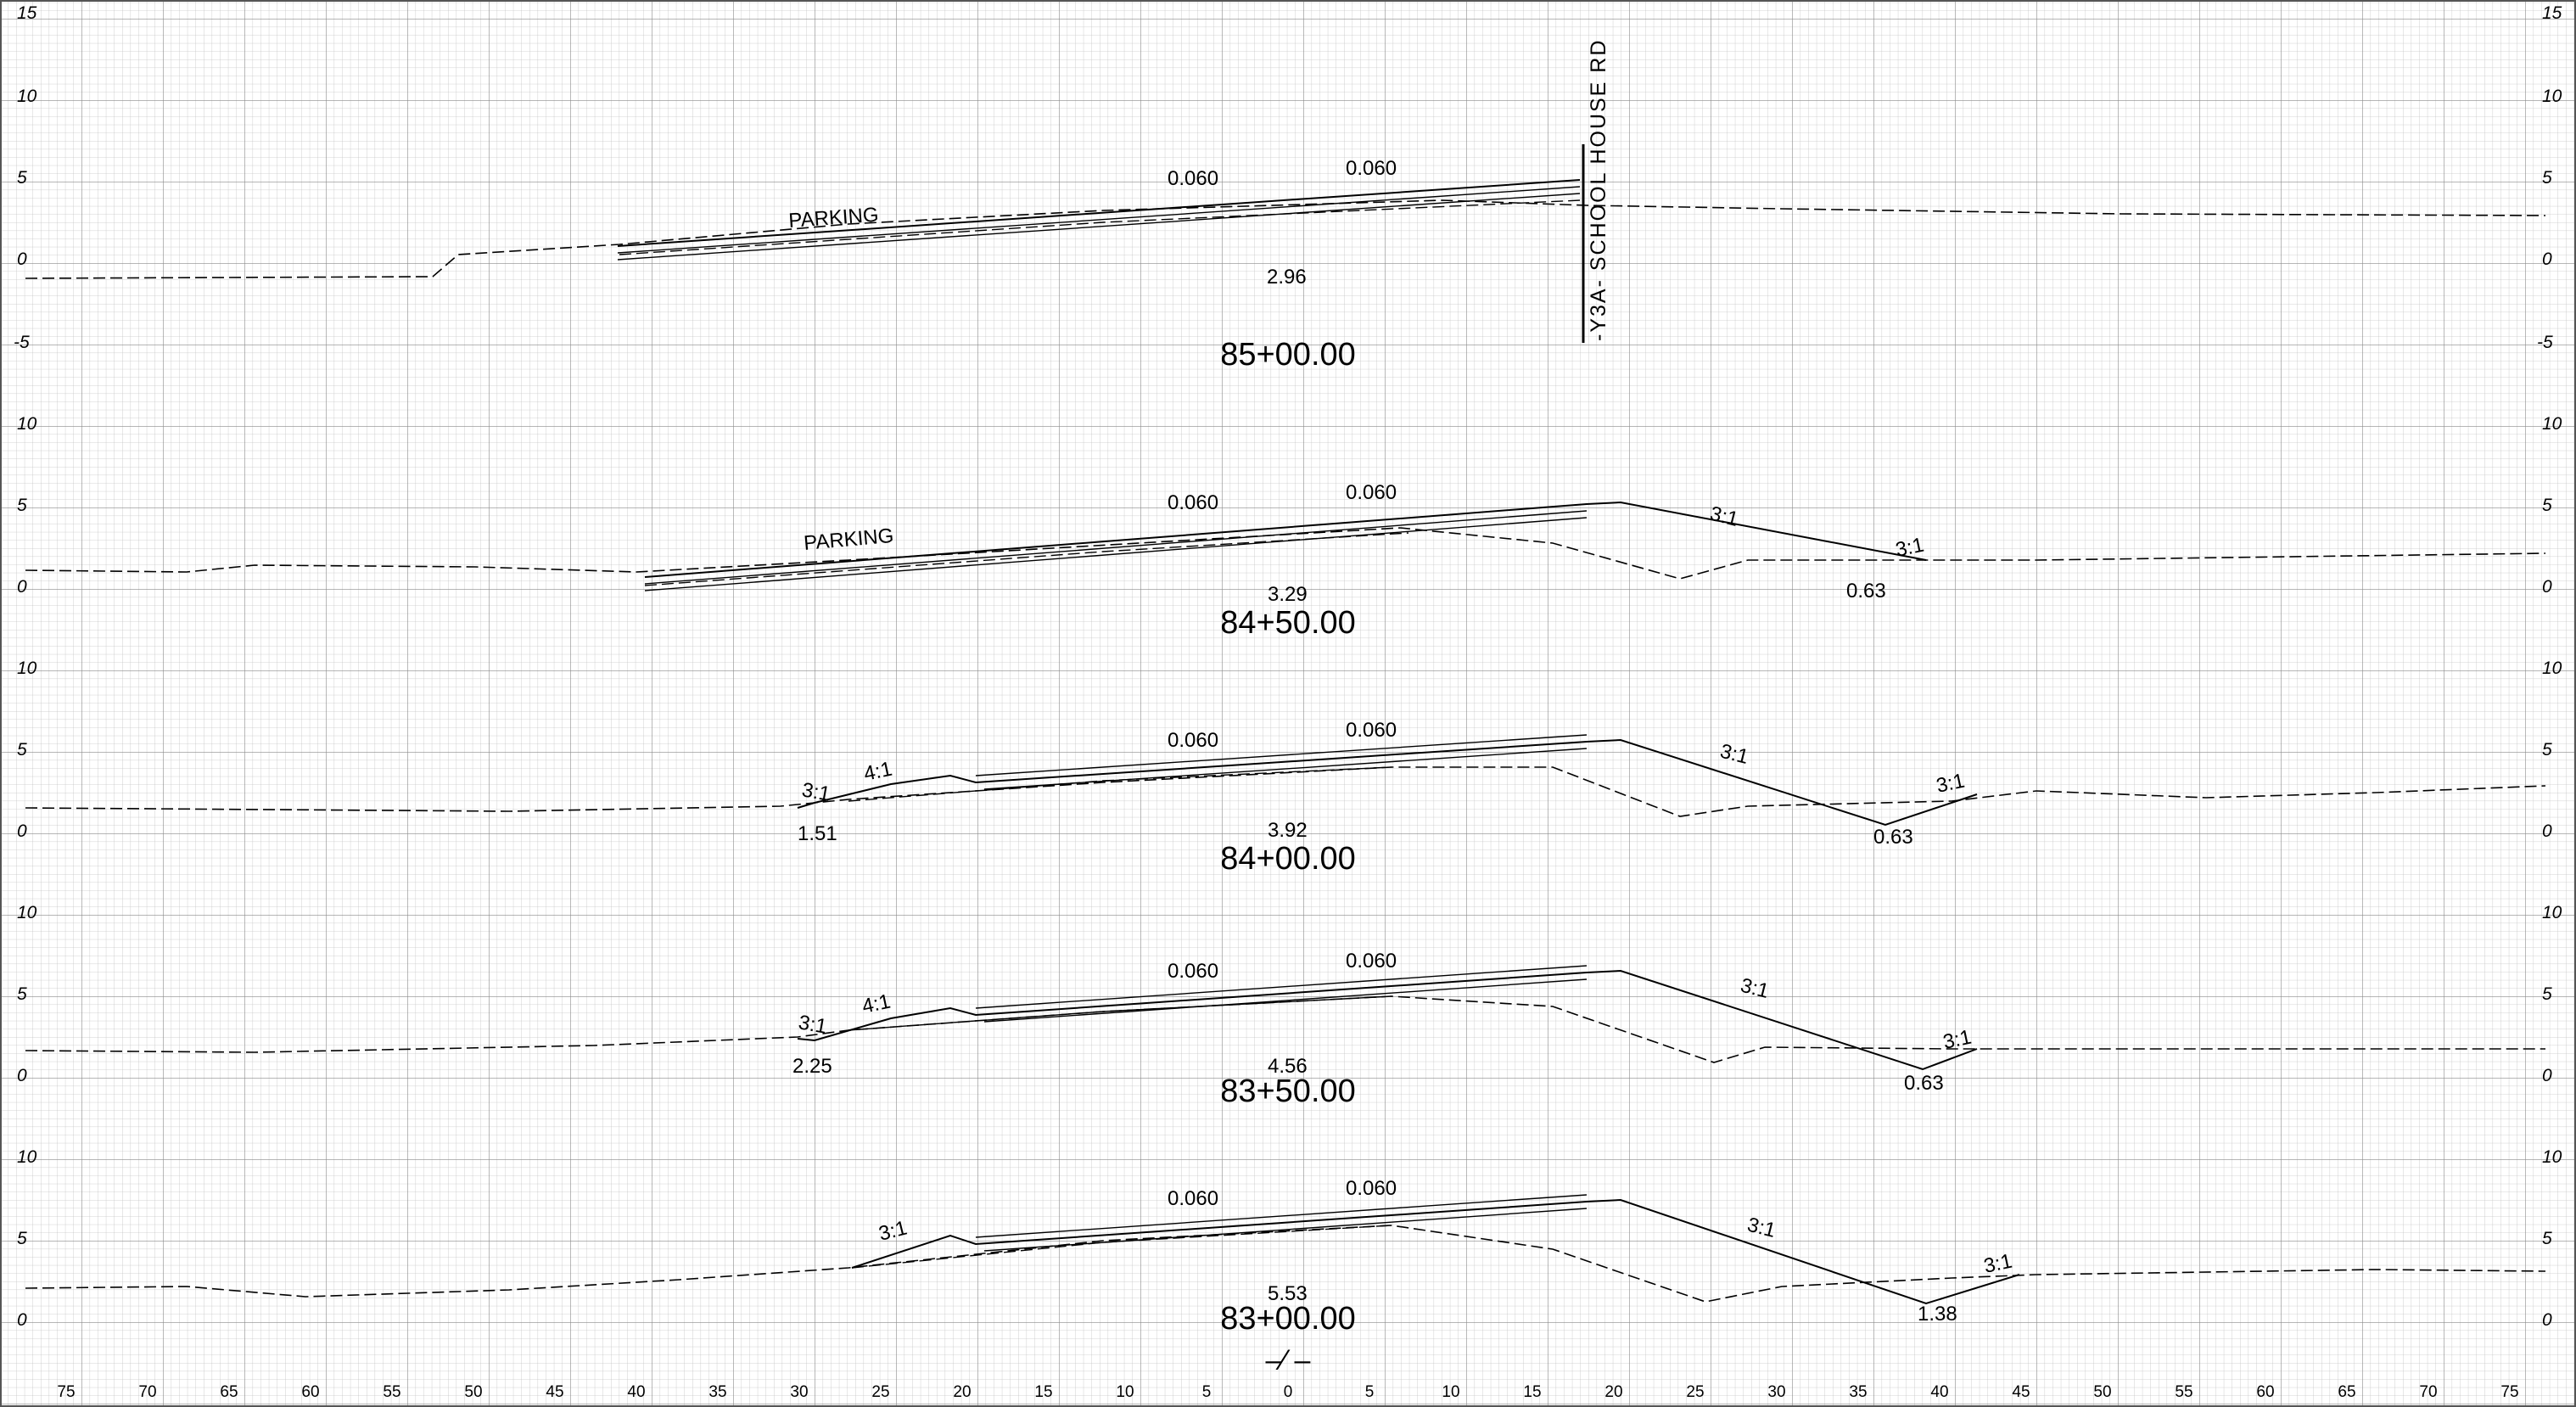 Image resolution: width=2576 pixels, height=1407 pixels. I want to click on offset-label: 25, so click(880, 1392).